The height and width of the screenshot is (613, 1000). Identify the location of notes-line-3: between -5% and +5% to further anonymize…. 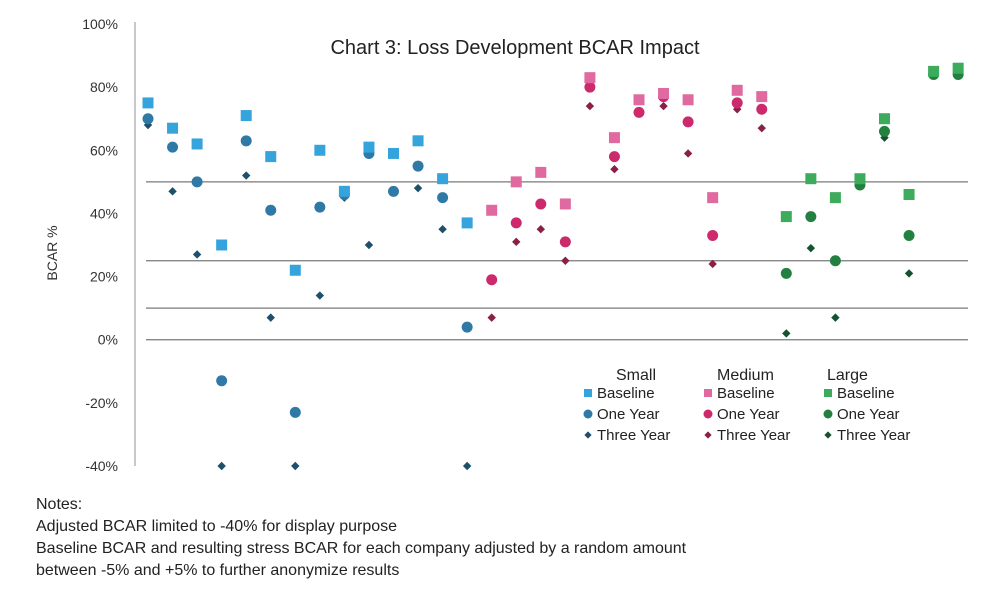
(218, 570).